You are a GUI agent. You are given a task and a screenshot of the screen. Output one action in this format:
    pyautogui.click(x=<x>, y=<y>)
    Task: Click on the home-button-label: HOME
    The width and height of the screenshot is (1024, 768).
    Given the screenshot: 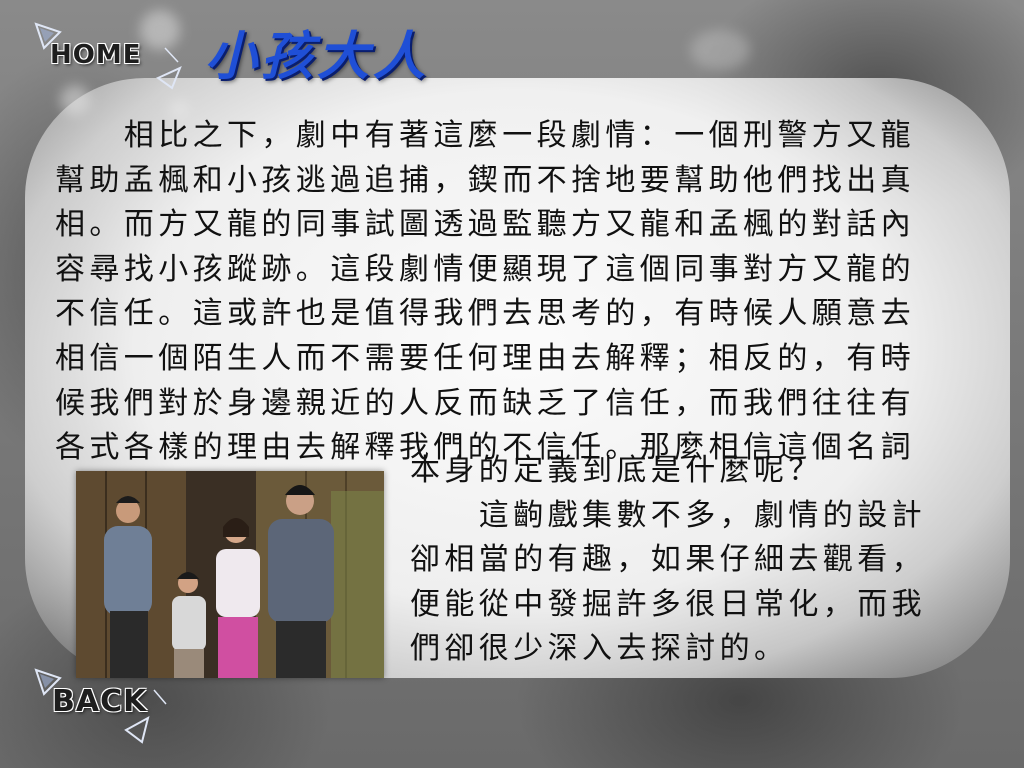 What is the action you would take?
    pyautogui.click(x=96, y=55)
    